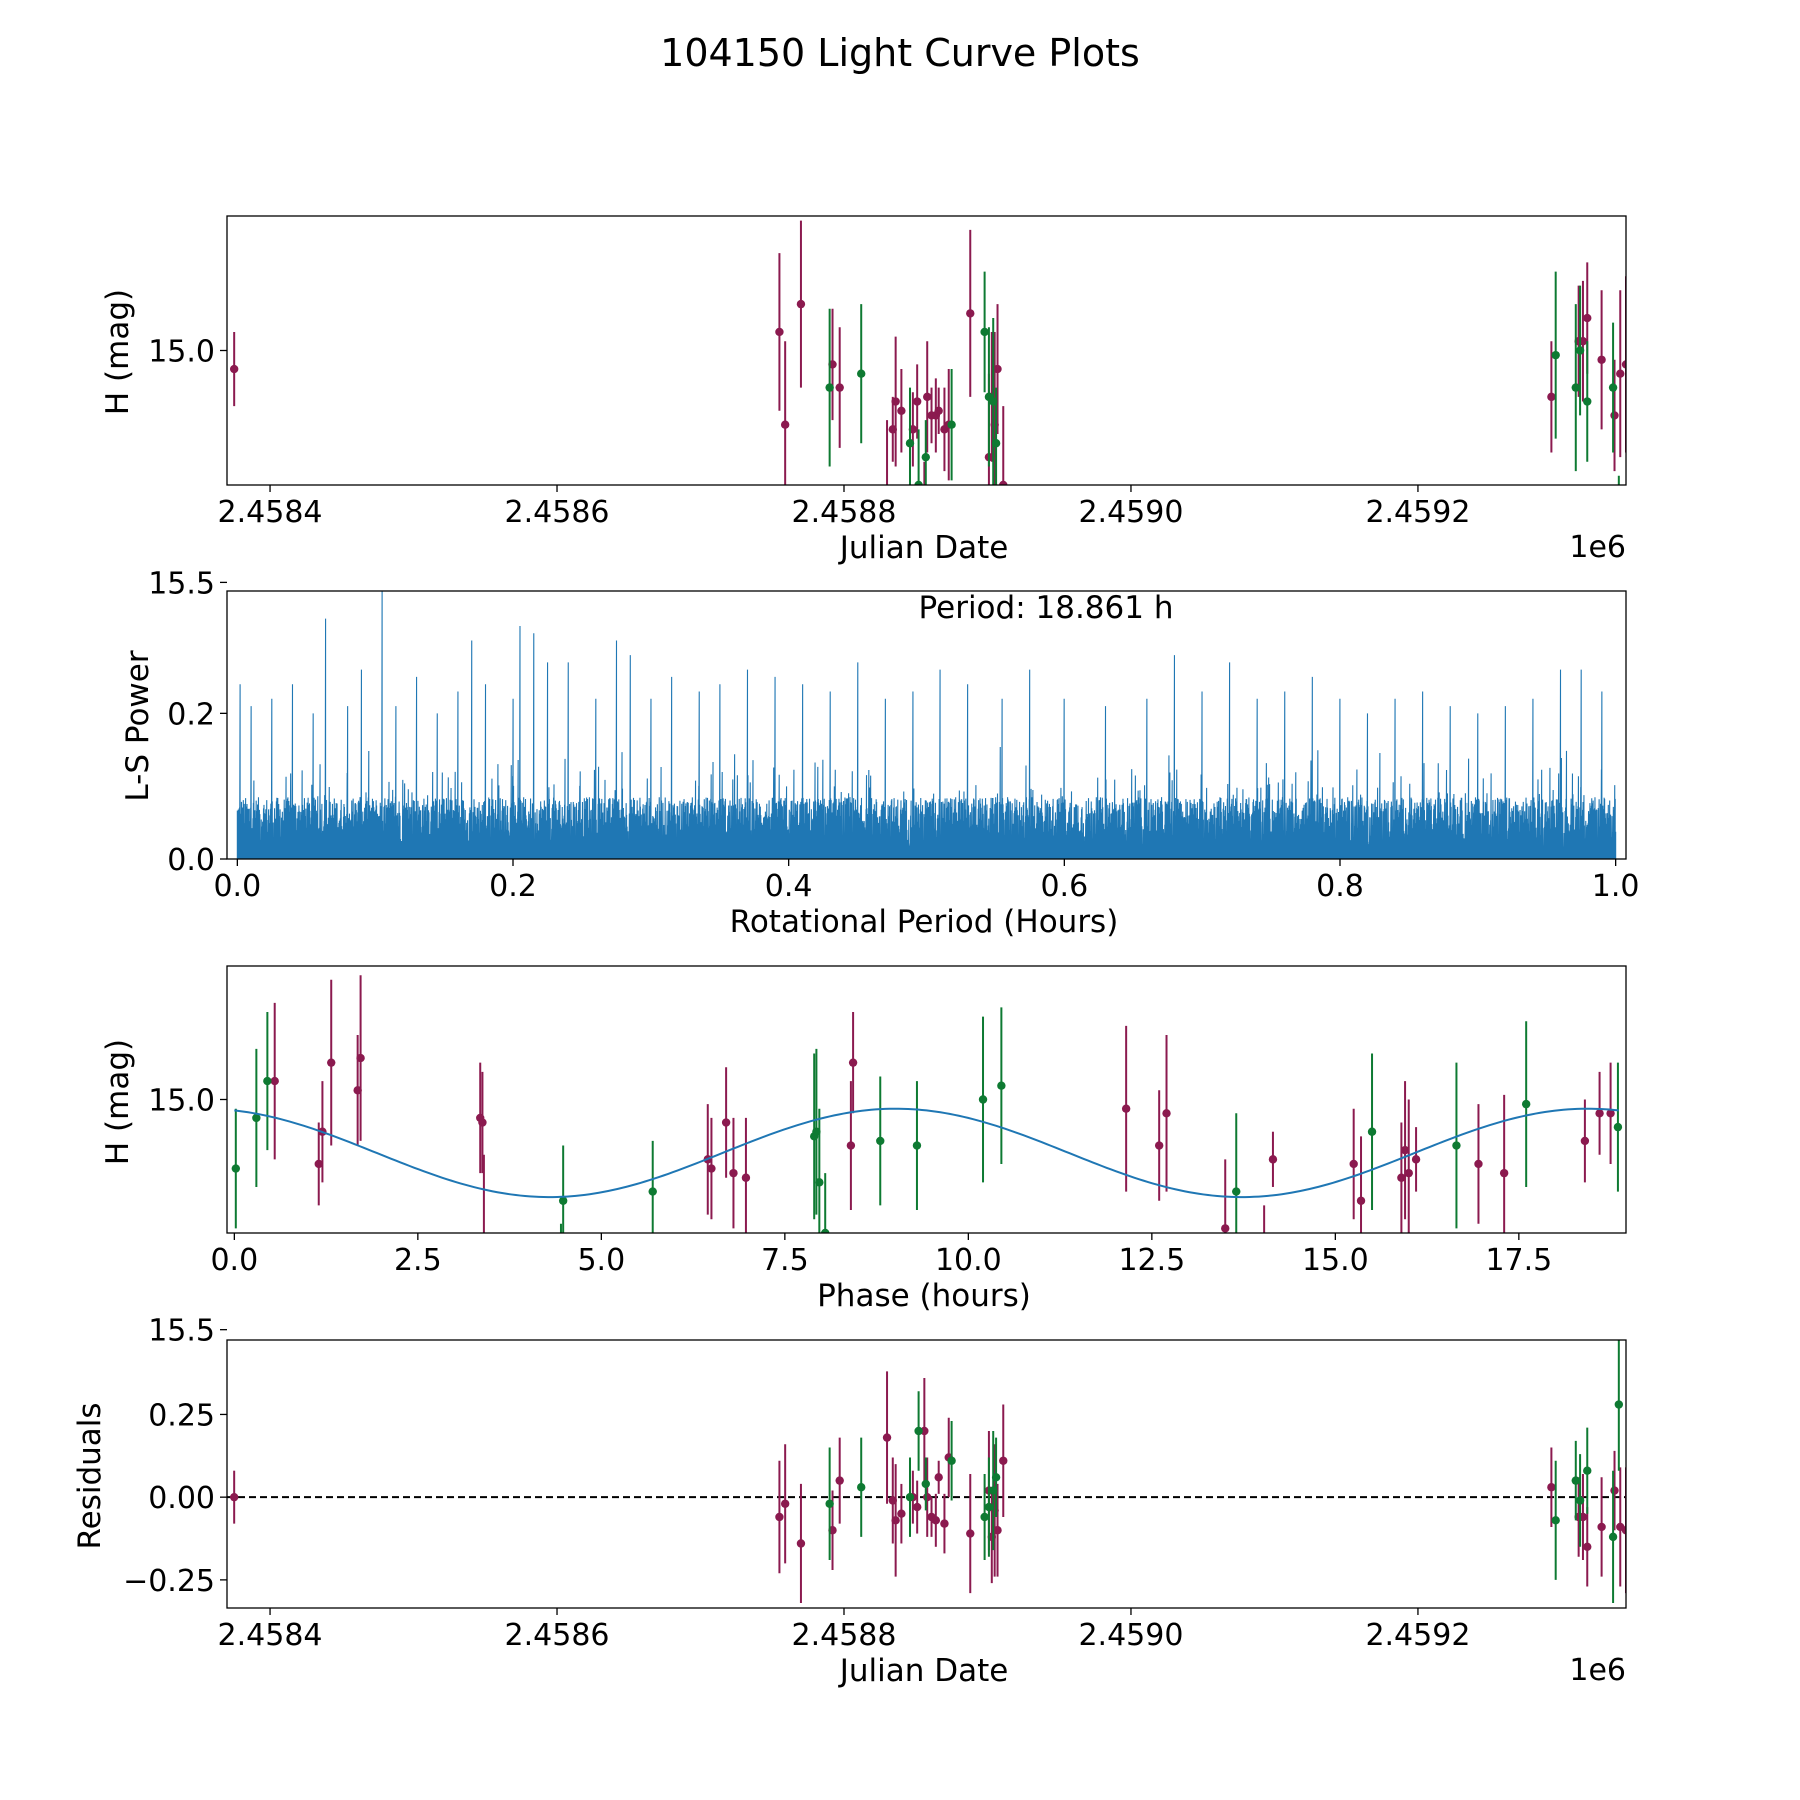  What do you see at coordinates (1417, 1635) in the screenshot?
I see `residuals-xtick-label: 2.4592` at bounding box center [1417, 1635].